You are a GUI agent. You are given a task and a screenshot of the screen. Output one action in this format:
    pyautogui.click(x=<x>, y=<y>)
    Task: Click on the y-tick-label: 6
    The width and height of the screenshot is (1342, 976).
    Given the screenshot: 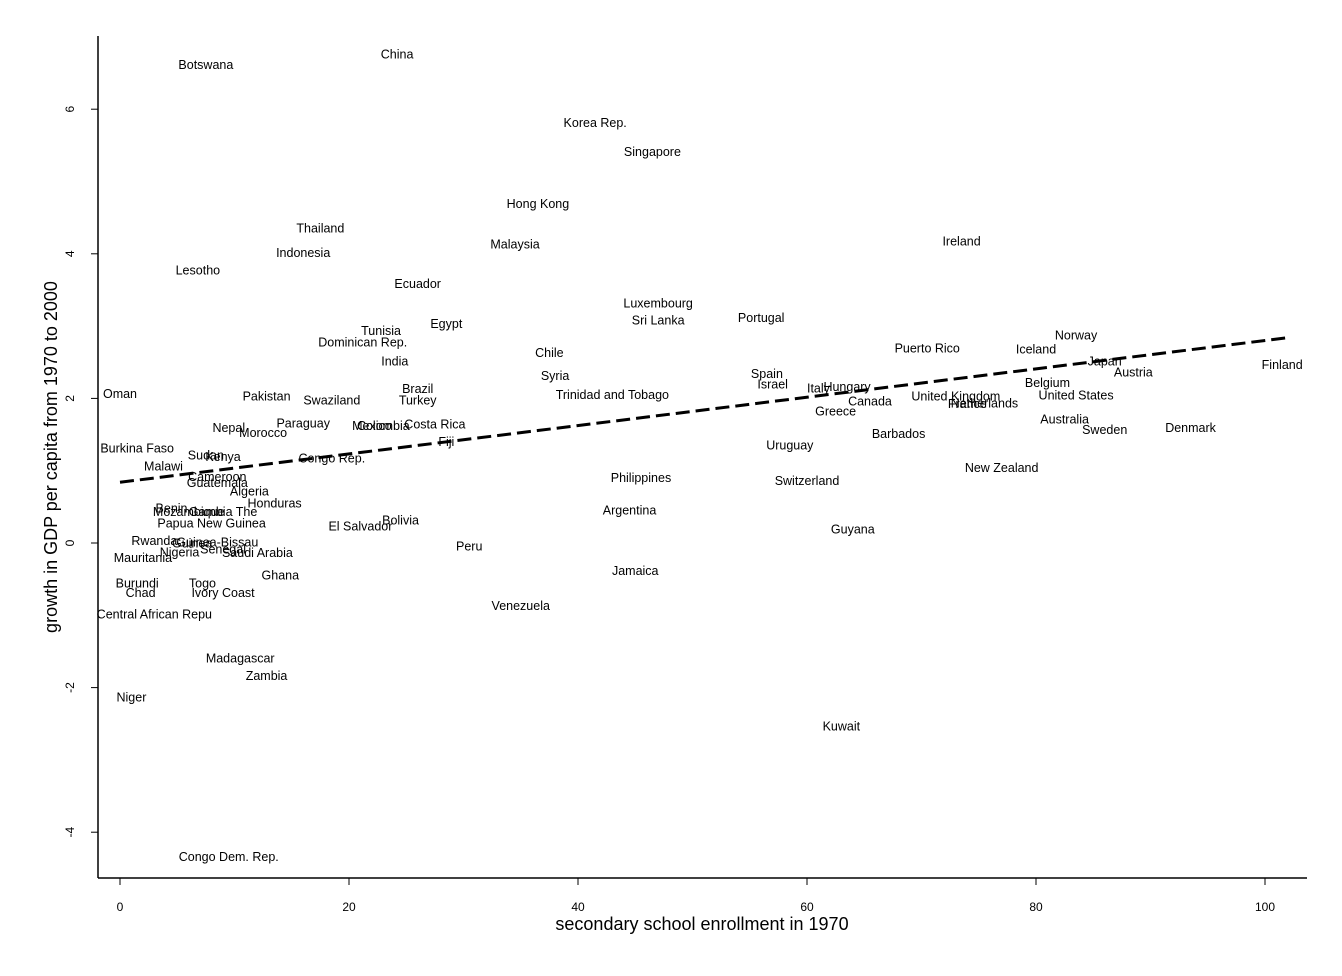 What is the action you would take?
    pyautogui.click(x=70, y=109)
    